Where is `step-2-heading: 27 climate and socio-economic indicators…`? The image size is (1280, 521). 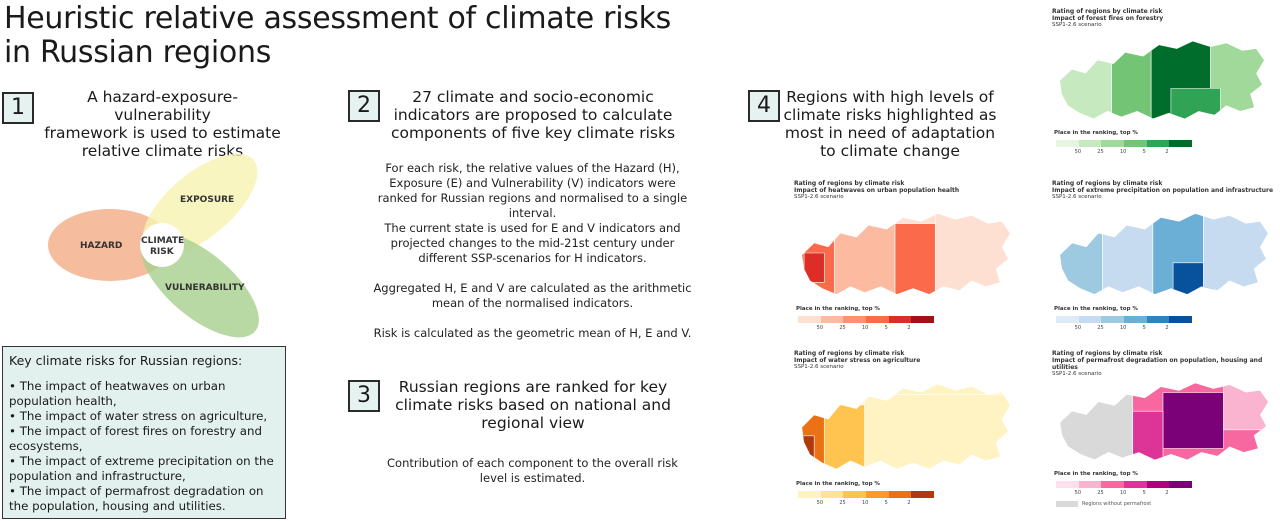
step-2-heading: 27 climate and socio-economic indicators… is located at coordinates (533, 115).